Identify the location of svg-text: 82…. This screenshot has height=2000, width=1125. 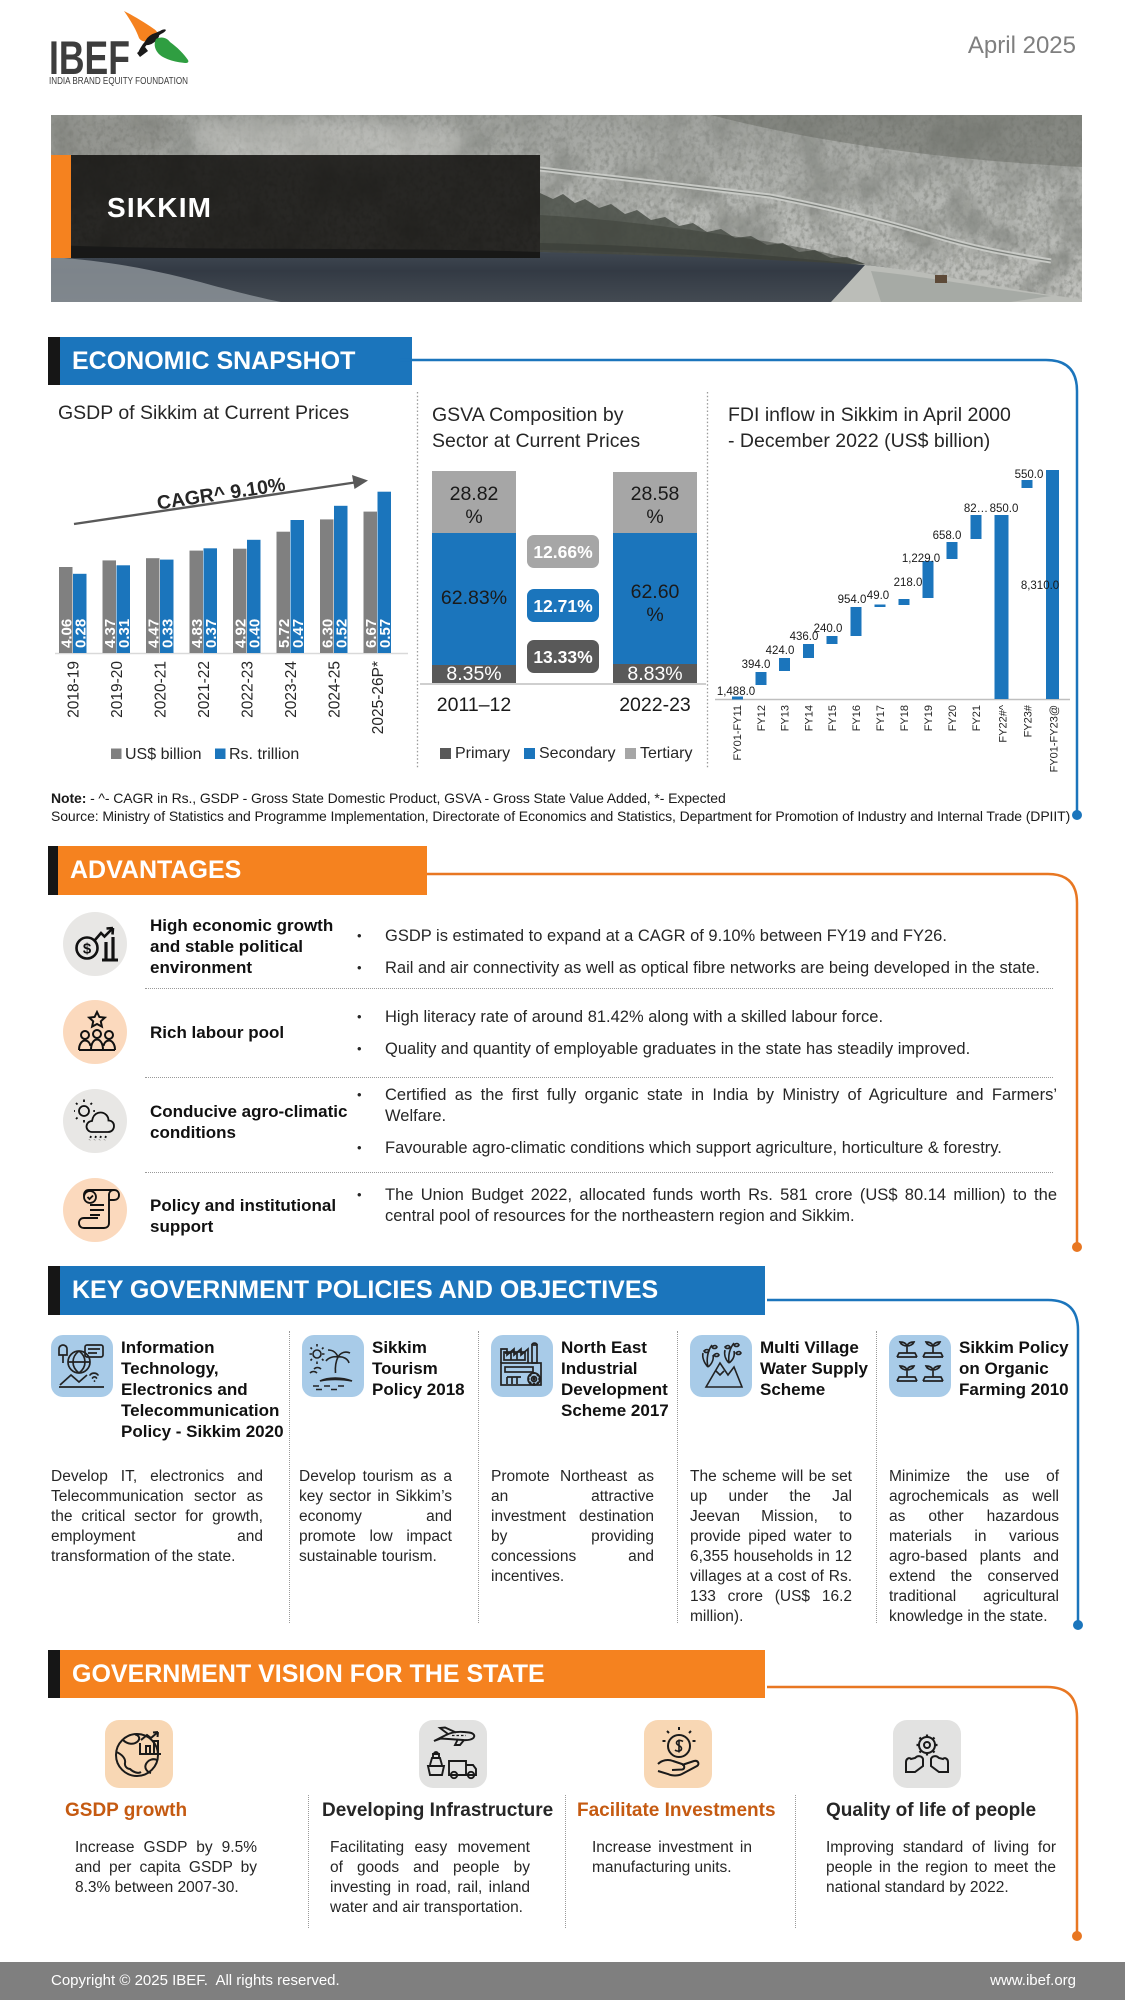
(976, 509).